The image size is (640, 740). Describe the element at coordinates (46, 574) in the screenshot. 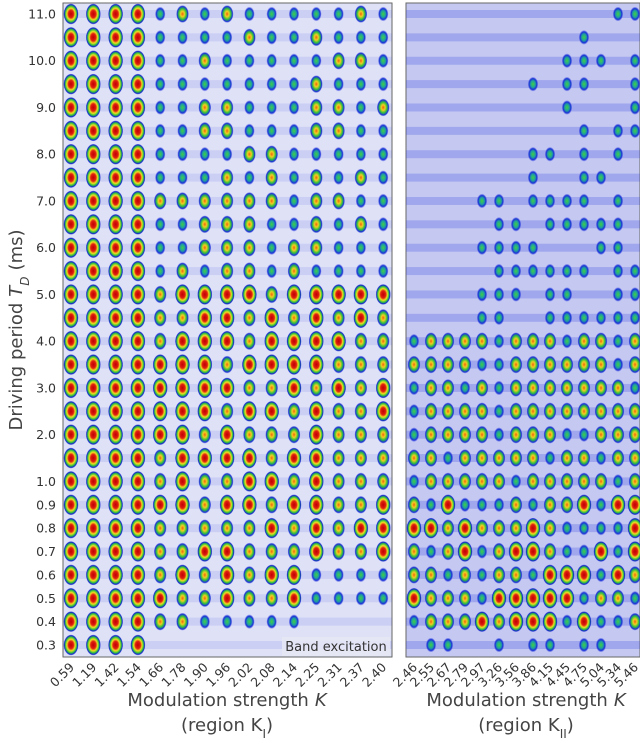

I see `y-tick-label: 0.6` at that location.